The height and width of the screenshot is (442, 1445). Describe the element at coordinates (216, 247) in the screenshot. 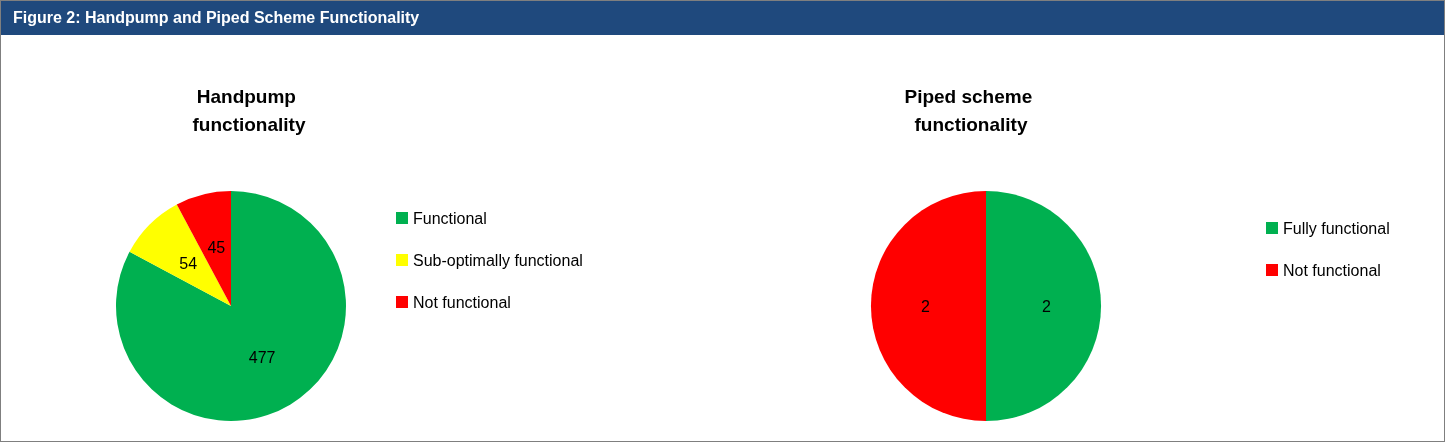

I see `data-label: 45` at that location.